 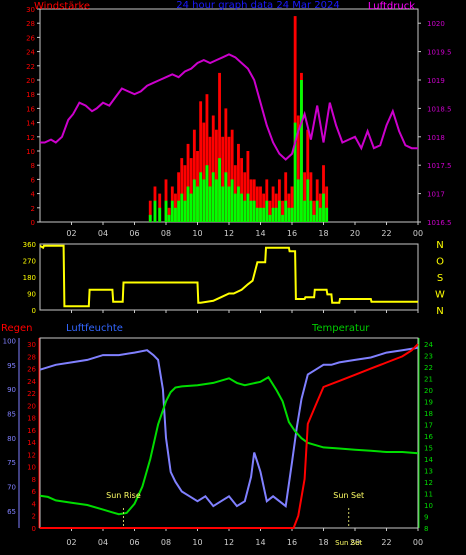 What do you see at coordinates (30, 124) in the screenshot?
I see `y-tick-label: 14` at bounding box center [30, 124].